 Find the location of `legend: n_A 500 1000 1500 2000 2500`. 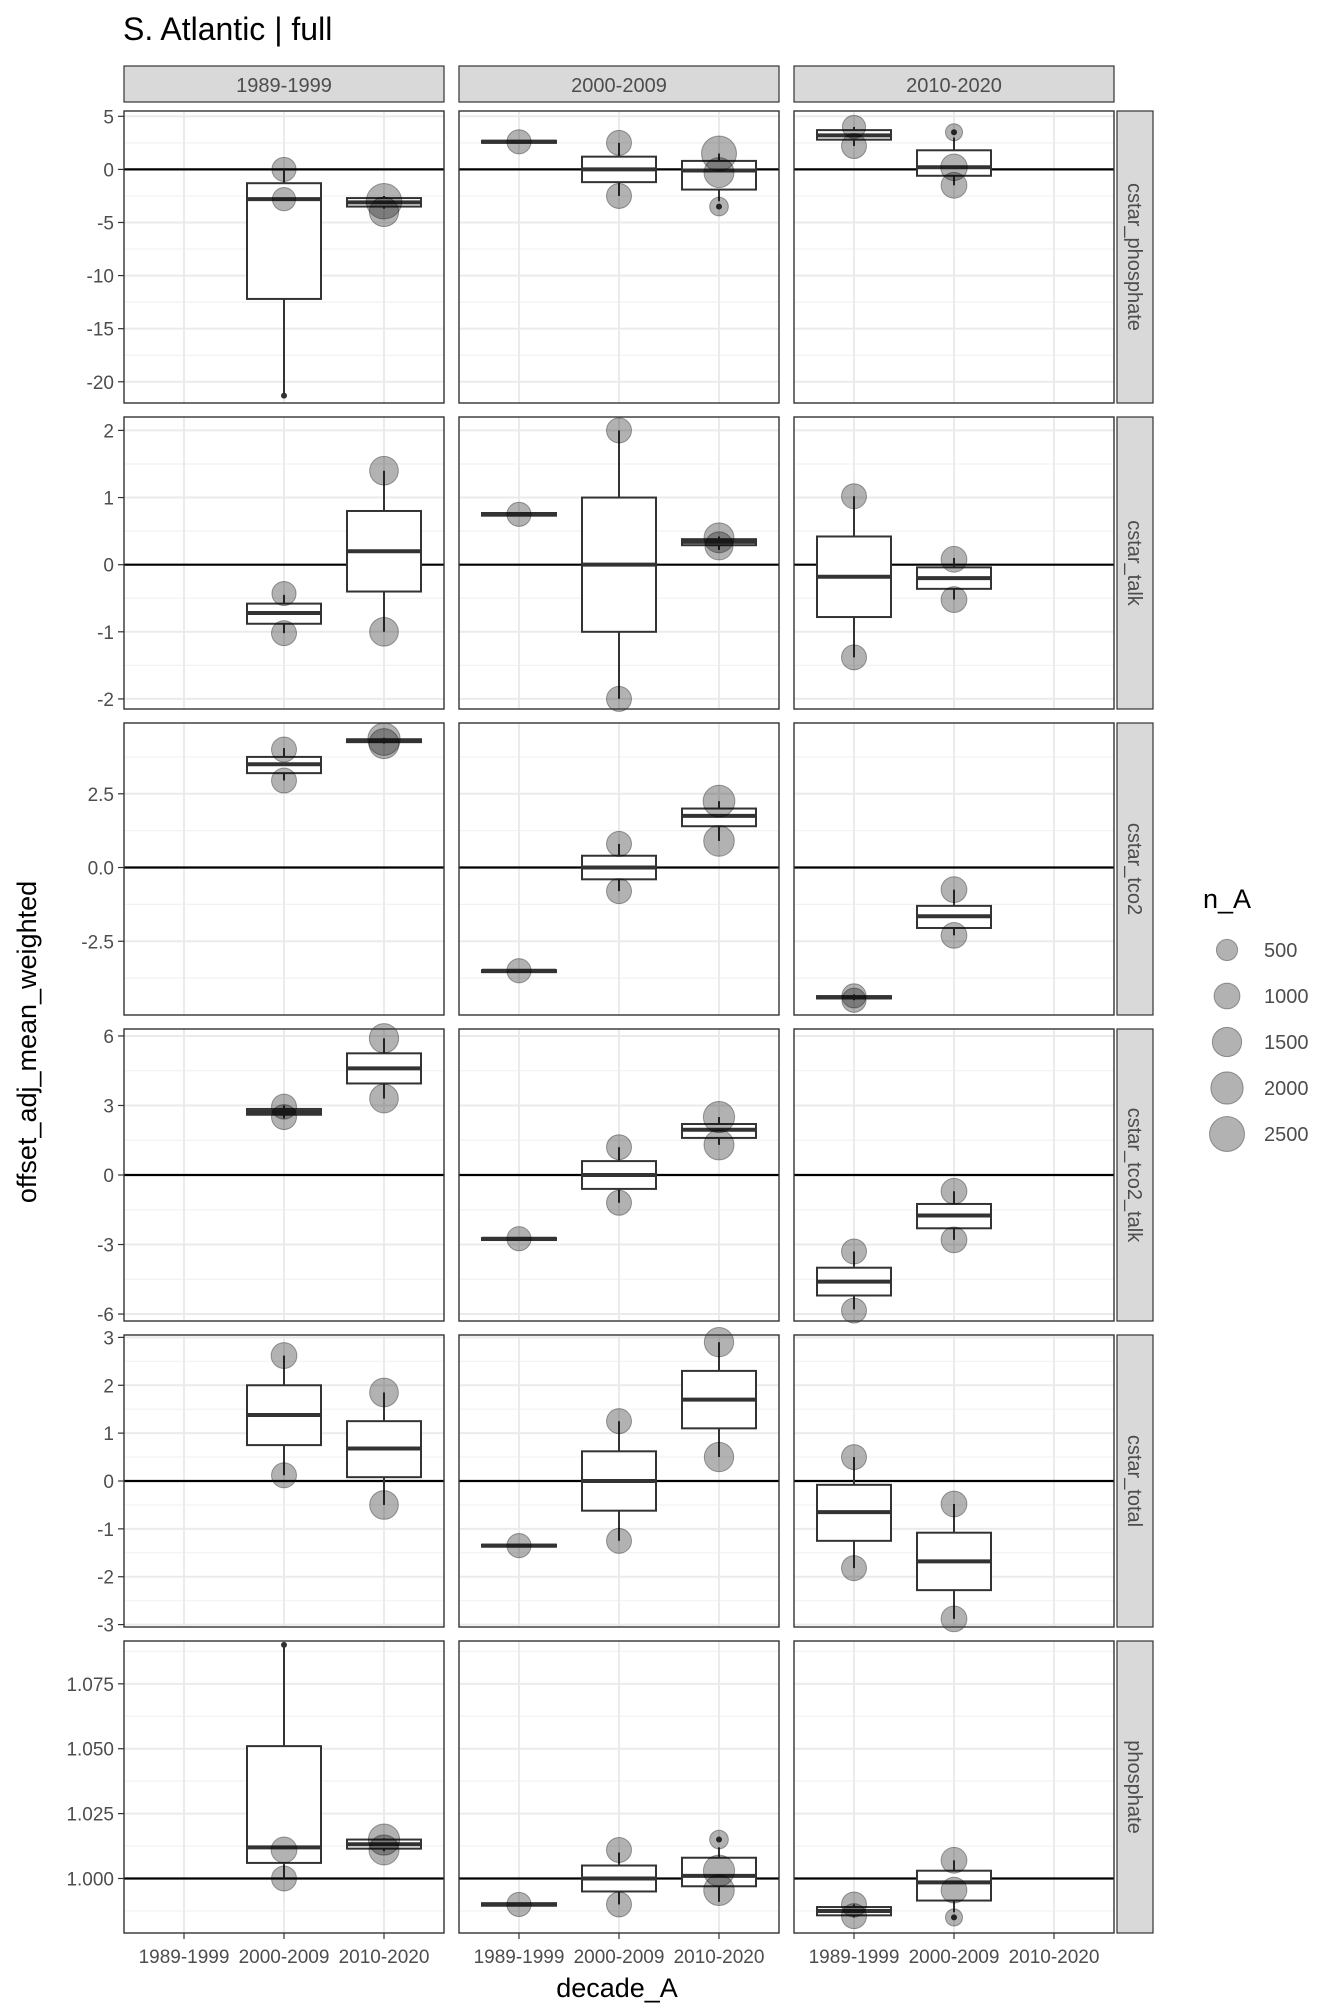

legend: n_A 500 1000 1500 2000 2500 is located at coordinates (1256, 1018).